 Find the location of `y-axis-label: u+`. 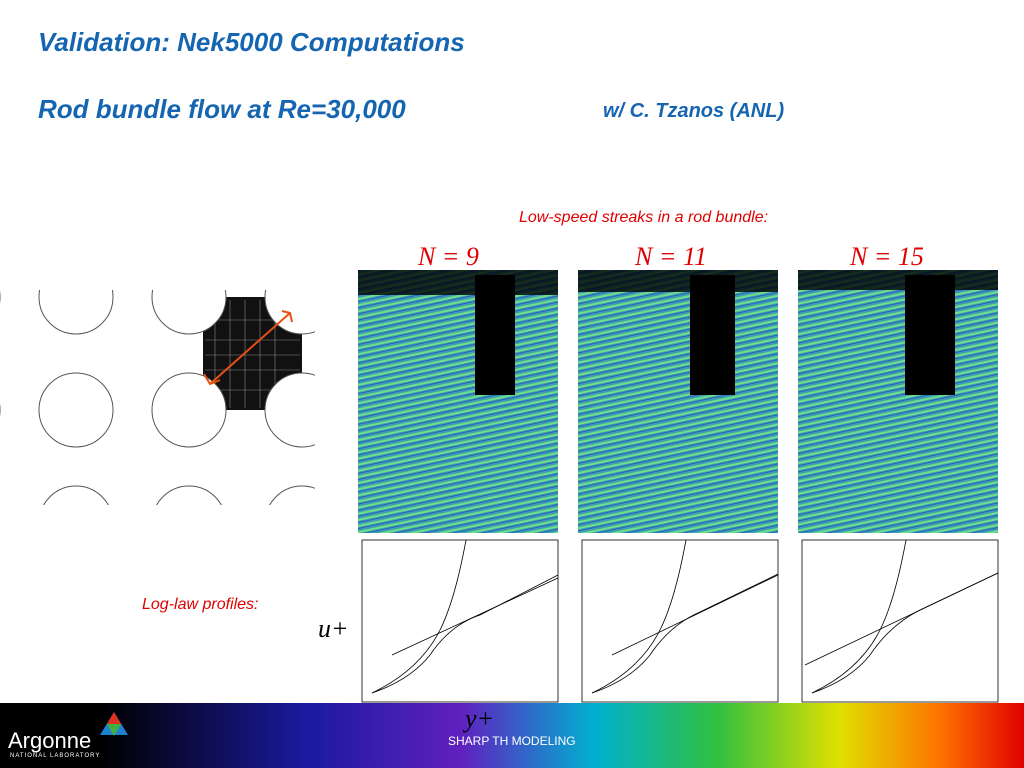

y-axis-label: u+ is located at coordinates (333, 628).